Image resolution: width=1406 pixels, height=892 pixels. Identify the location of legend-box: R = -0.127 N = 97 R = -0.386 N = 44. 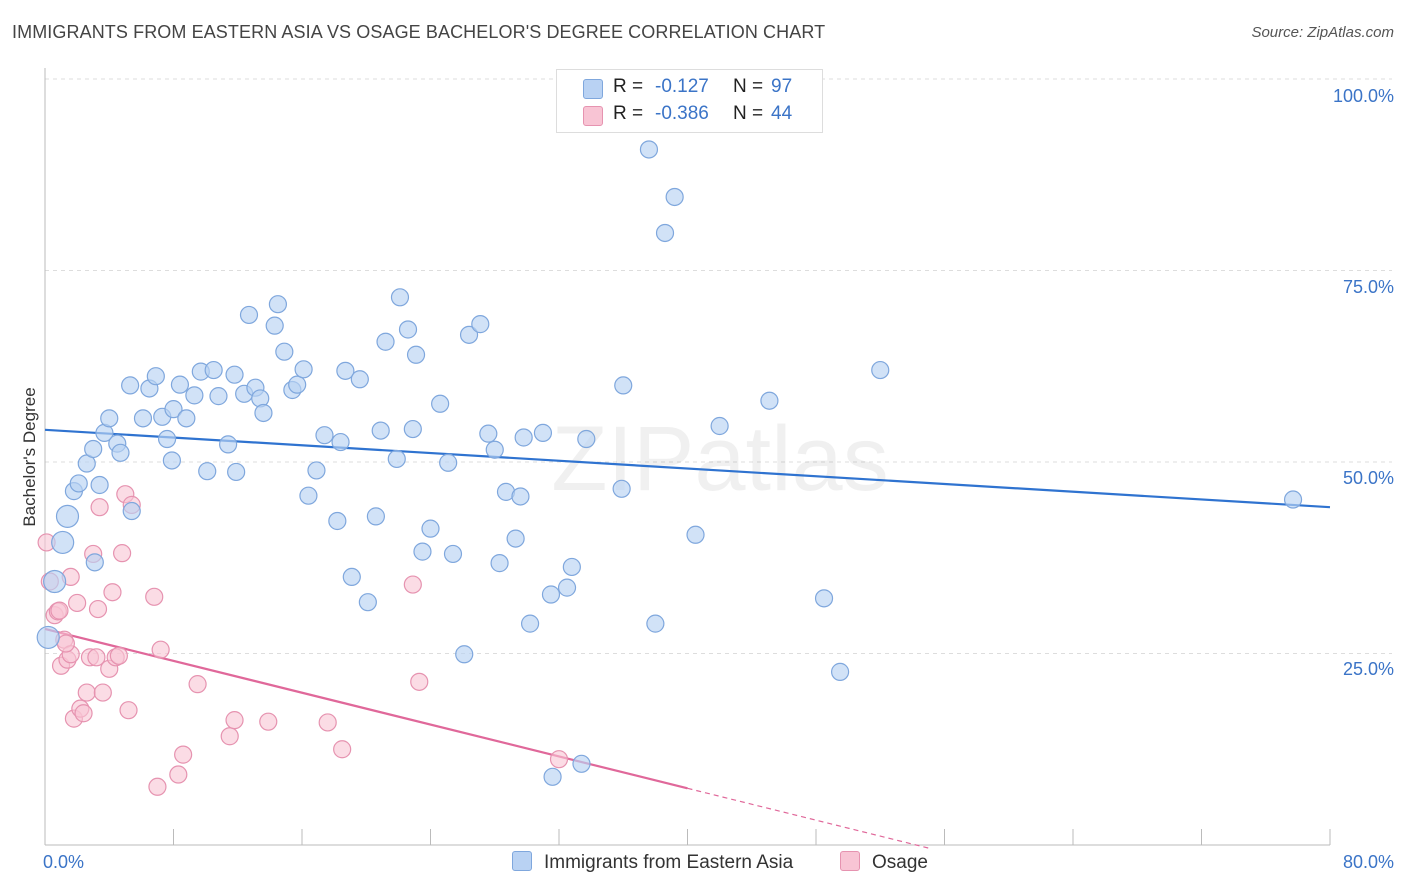
(689, 101).